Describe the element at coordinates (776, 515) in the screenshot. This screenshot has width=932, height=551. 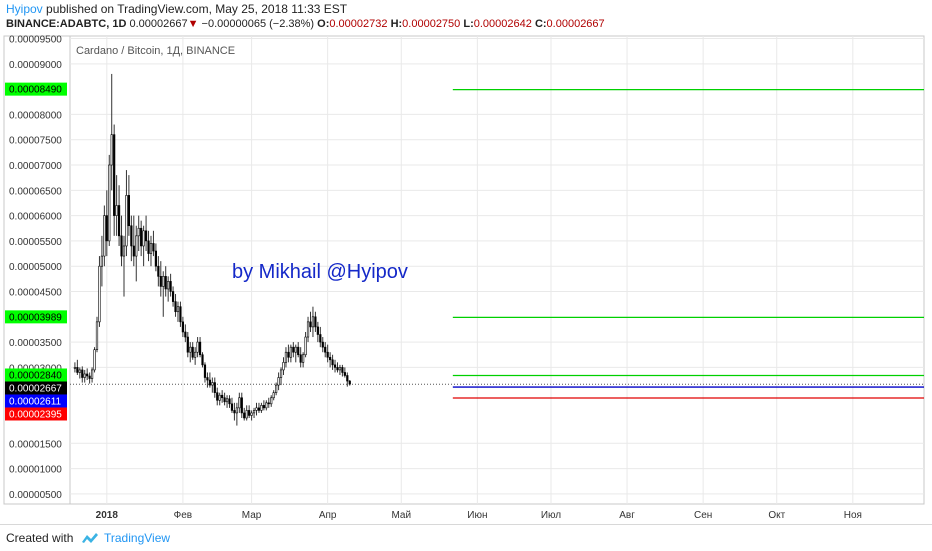
I see `time-tick-label: Окт` at that location.